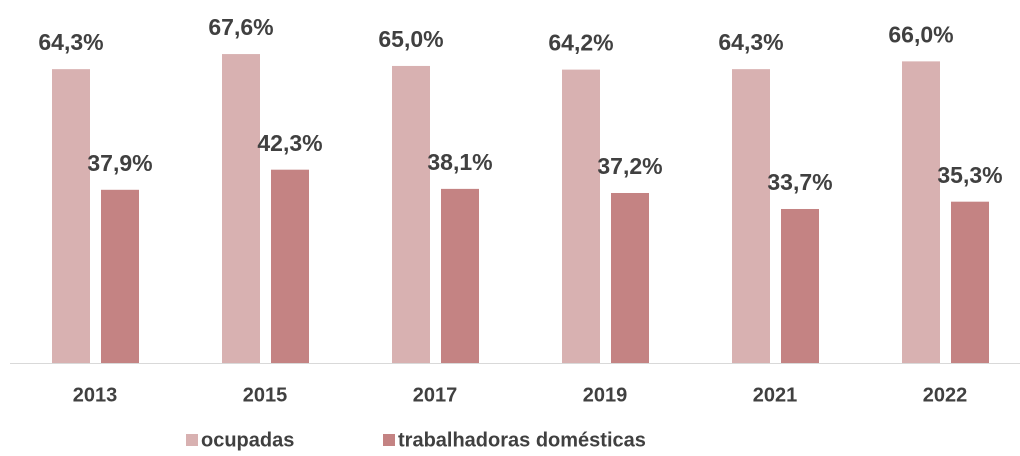  I want to click on x-tick-label: 2013, so click(95, 395).